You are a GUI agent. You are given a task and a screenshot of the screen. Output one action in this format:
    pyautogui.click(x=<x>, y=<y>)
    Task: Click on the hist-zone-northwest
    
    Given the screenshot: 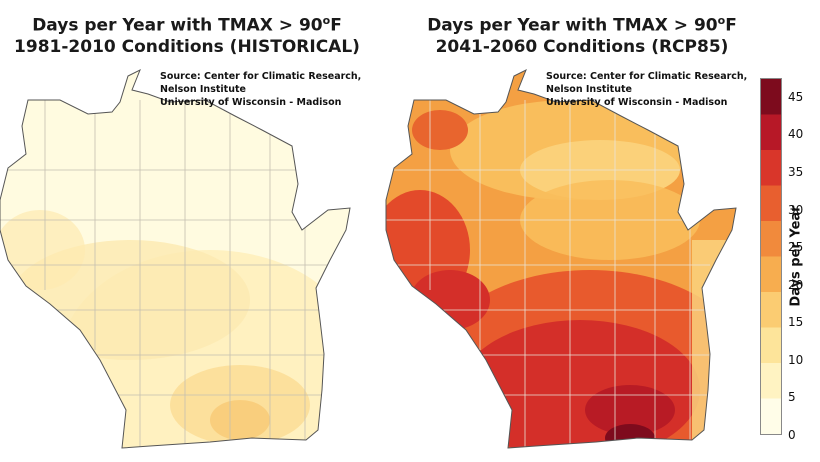 What is the action you would take?
    pyautogui.click(x=42, y=250)
    